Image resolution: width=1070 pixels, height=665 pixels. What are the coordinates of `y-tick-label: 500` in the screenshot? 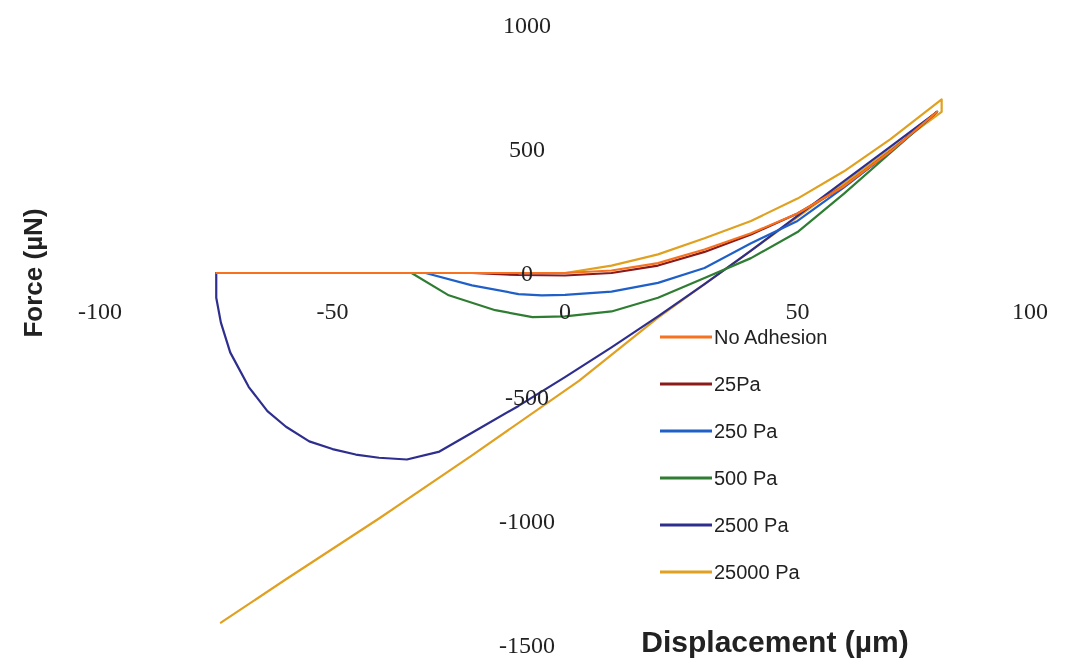 It's located at (527, 149).